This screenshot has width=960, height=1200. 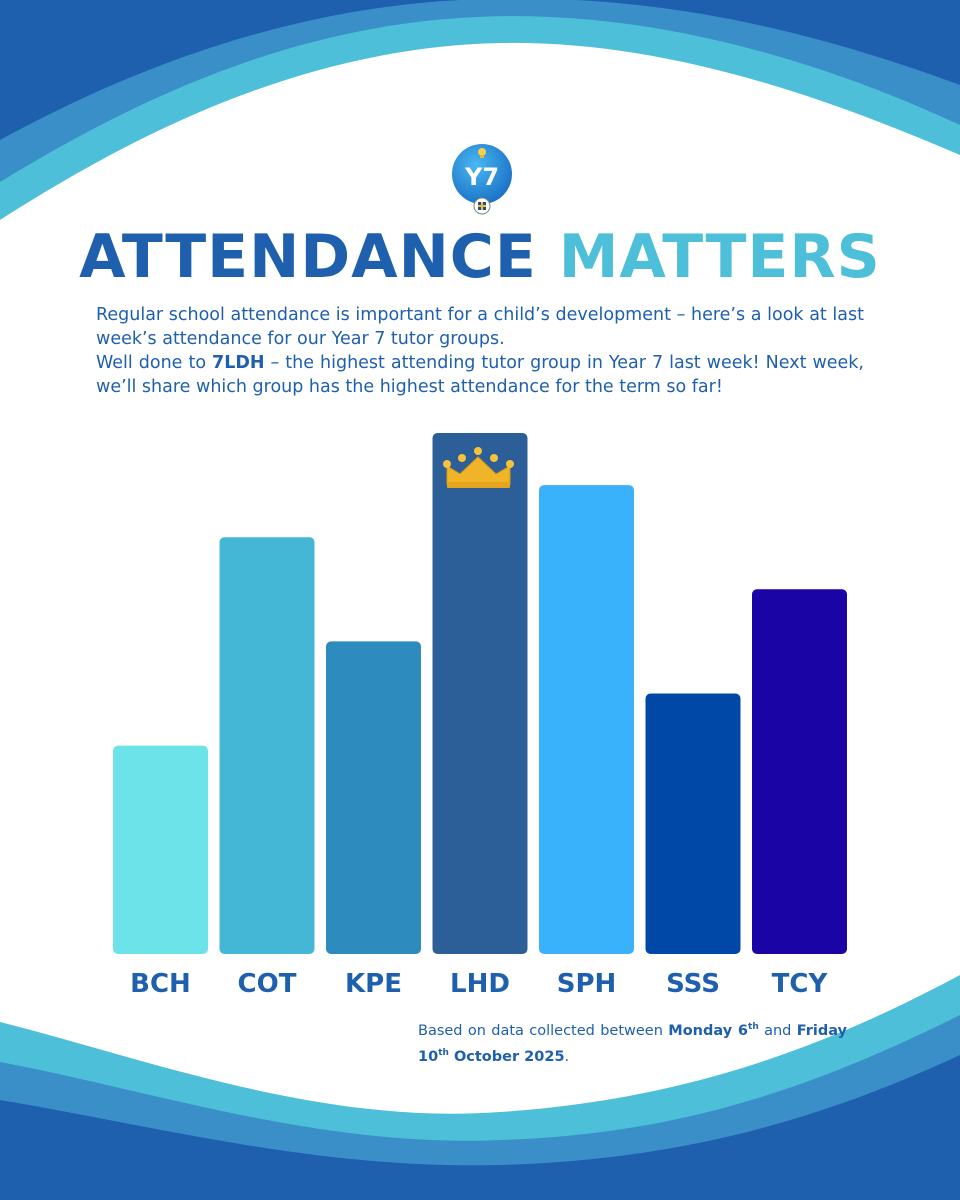 I want to click on bar-lhd, so click(x=480, y=693).